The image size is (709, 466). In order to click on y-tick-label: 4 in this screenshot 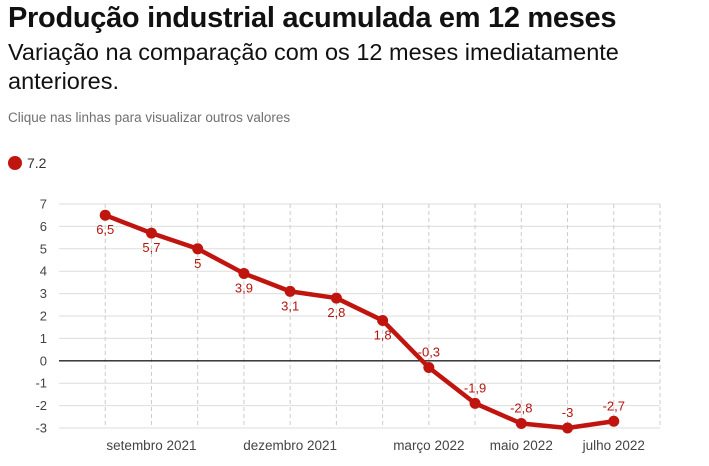, I will do `click(43, 271)`.